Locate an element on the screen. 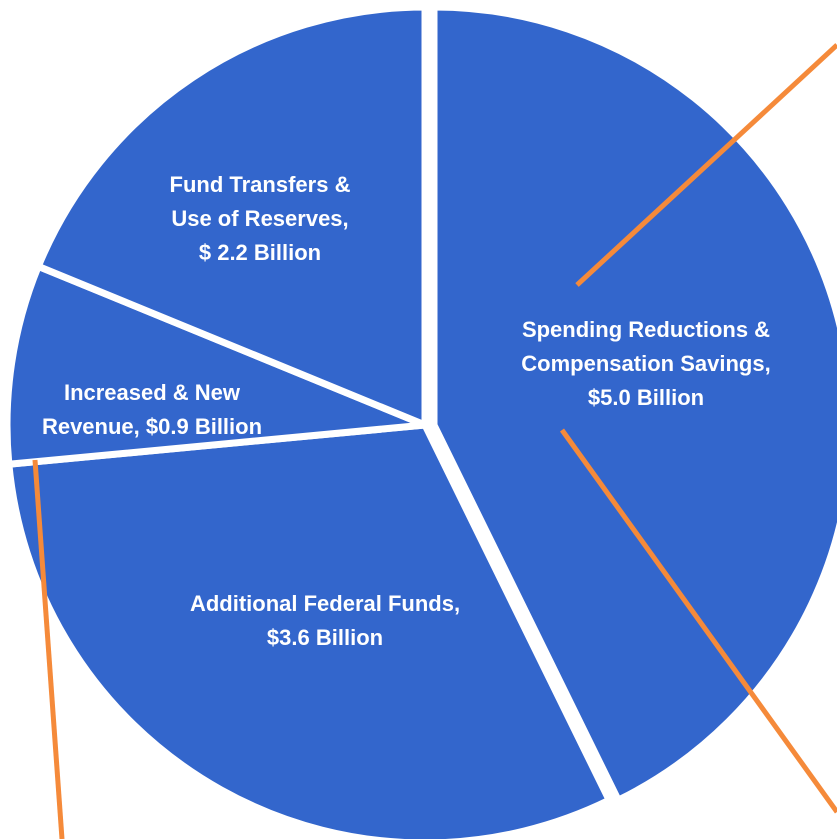  slice-label: $5.0 Billion is located at coordinates (646, 397).